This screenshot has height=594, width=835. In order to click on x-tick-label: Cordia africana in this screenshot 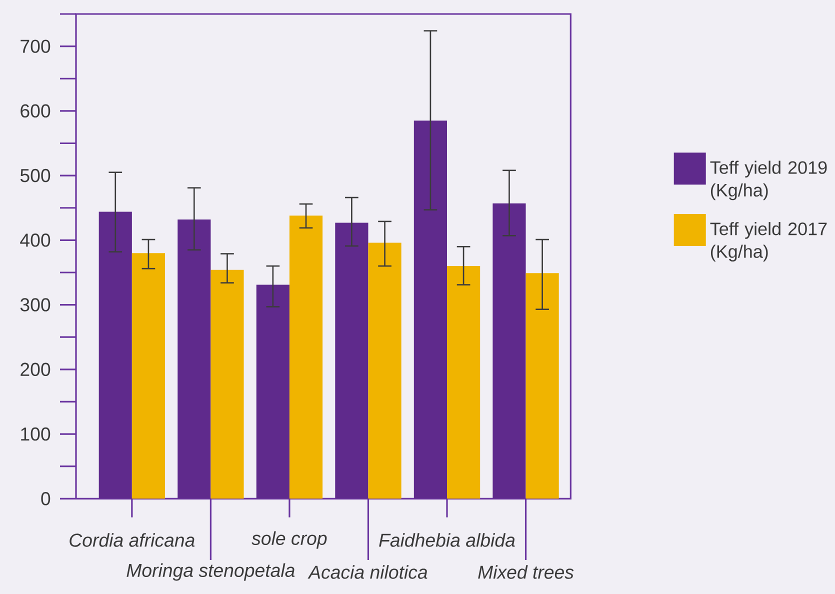, I will do `click(132, 540)`.